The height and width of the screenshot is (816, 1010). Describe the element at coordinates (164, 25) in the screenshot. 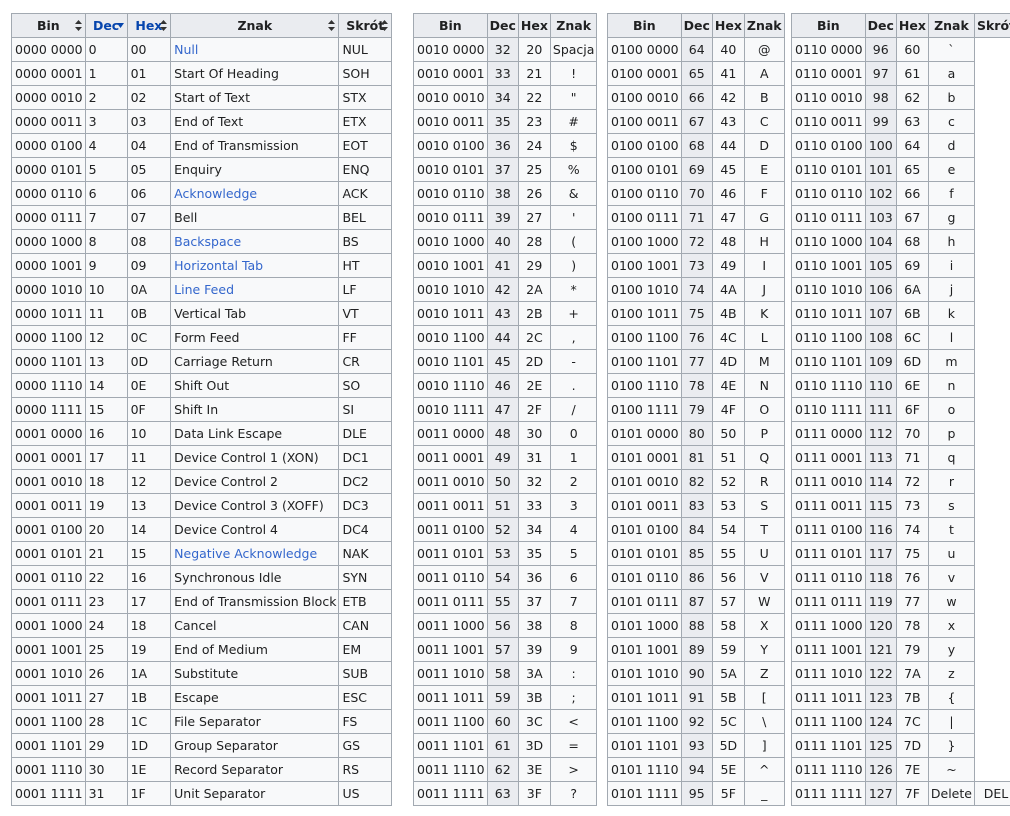

I see `sort-icon` at that location.